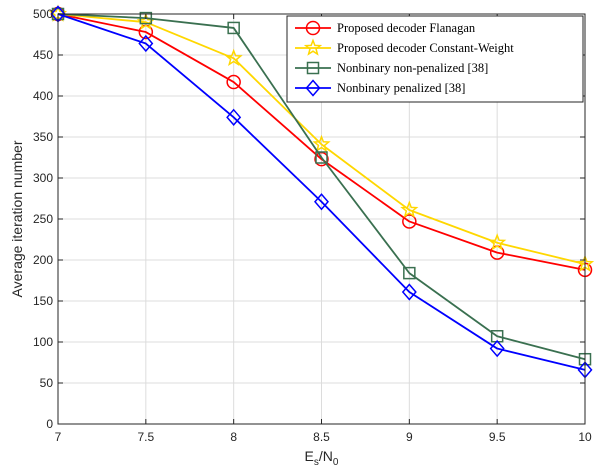  Describe the element at coordinates (43, 301) in the screenshot. I see `y-tick-label: 150` at that location.